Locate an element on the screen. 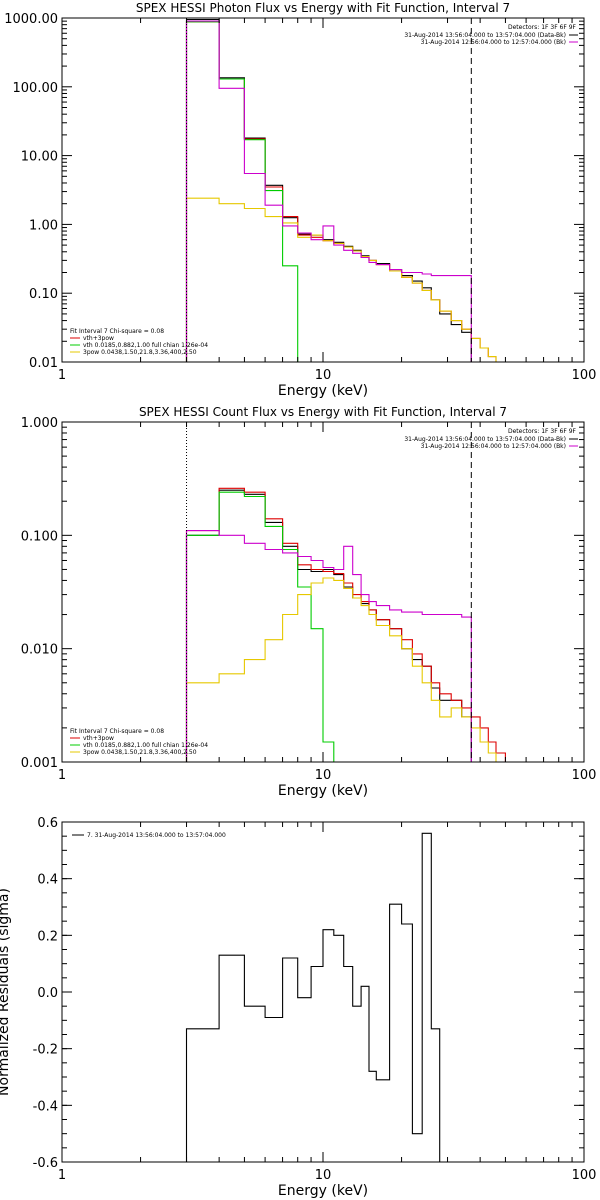 This screenshot has width=600, height=1200. series-line-vth+3pow is located at coordinates (351, 625).